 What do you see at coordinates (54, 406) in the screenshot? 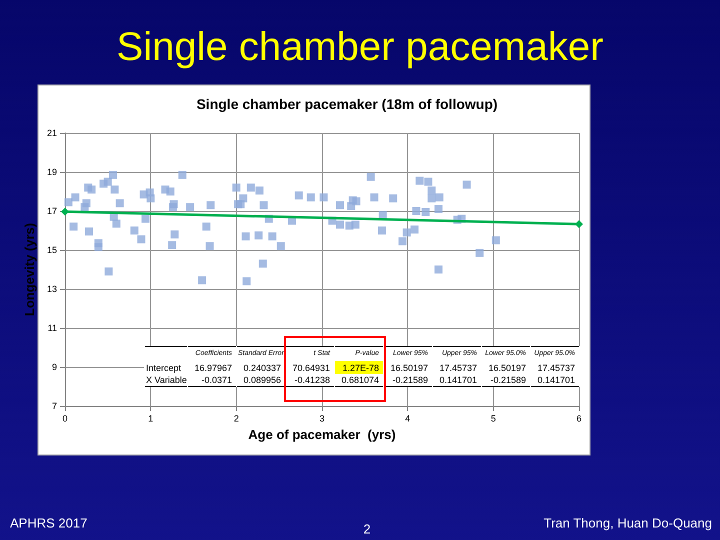
I see `y-tick-label: 7` at bounding box center [54, 406].